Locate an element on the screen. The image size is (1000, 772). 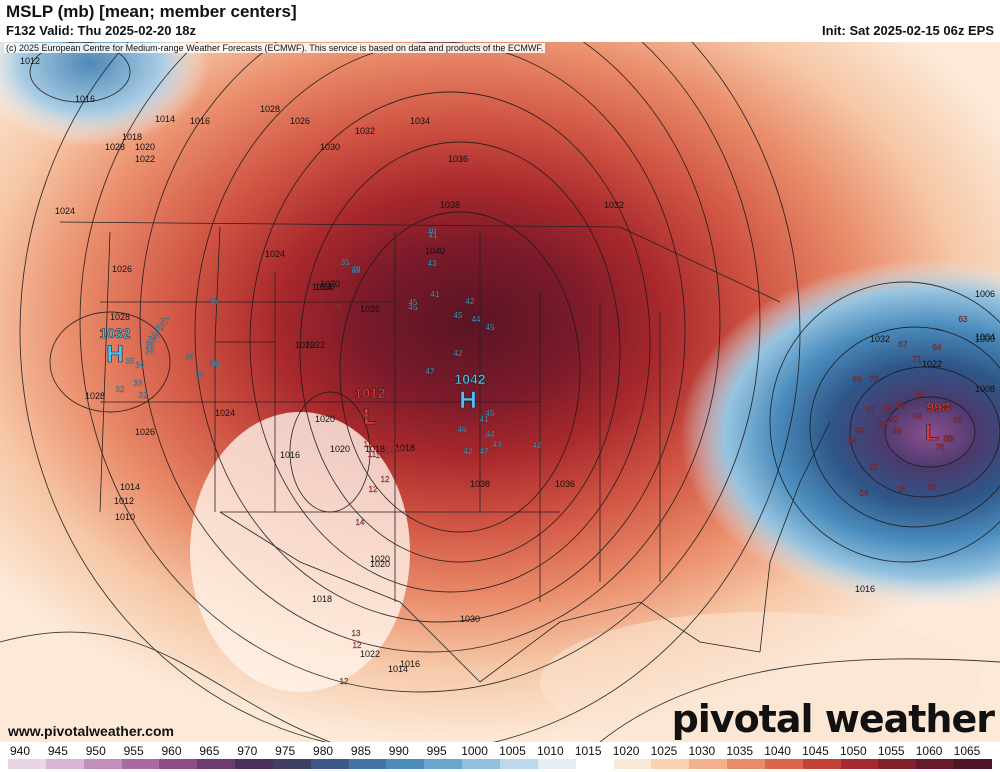
member-value: 82 is located at coordinates (870, 409).